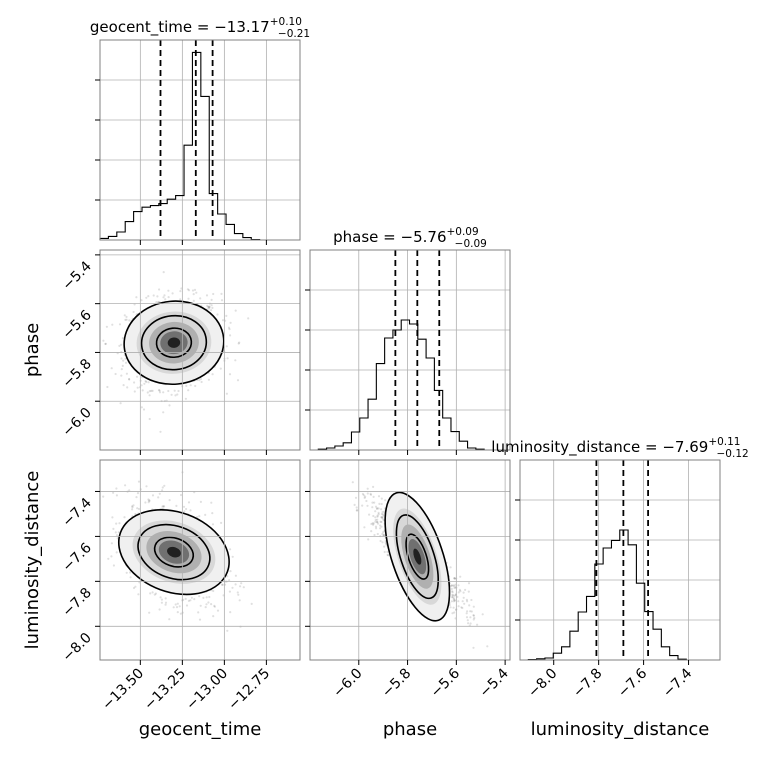 This screenshot has width=760, height=760. I want to click on xtick-label-geocent-time: −12.75, so click(249, 690).